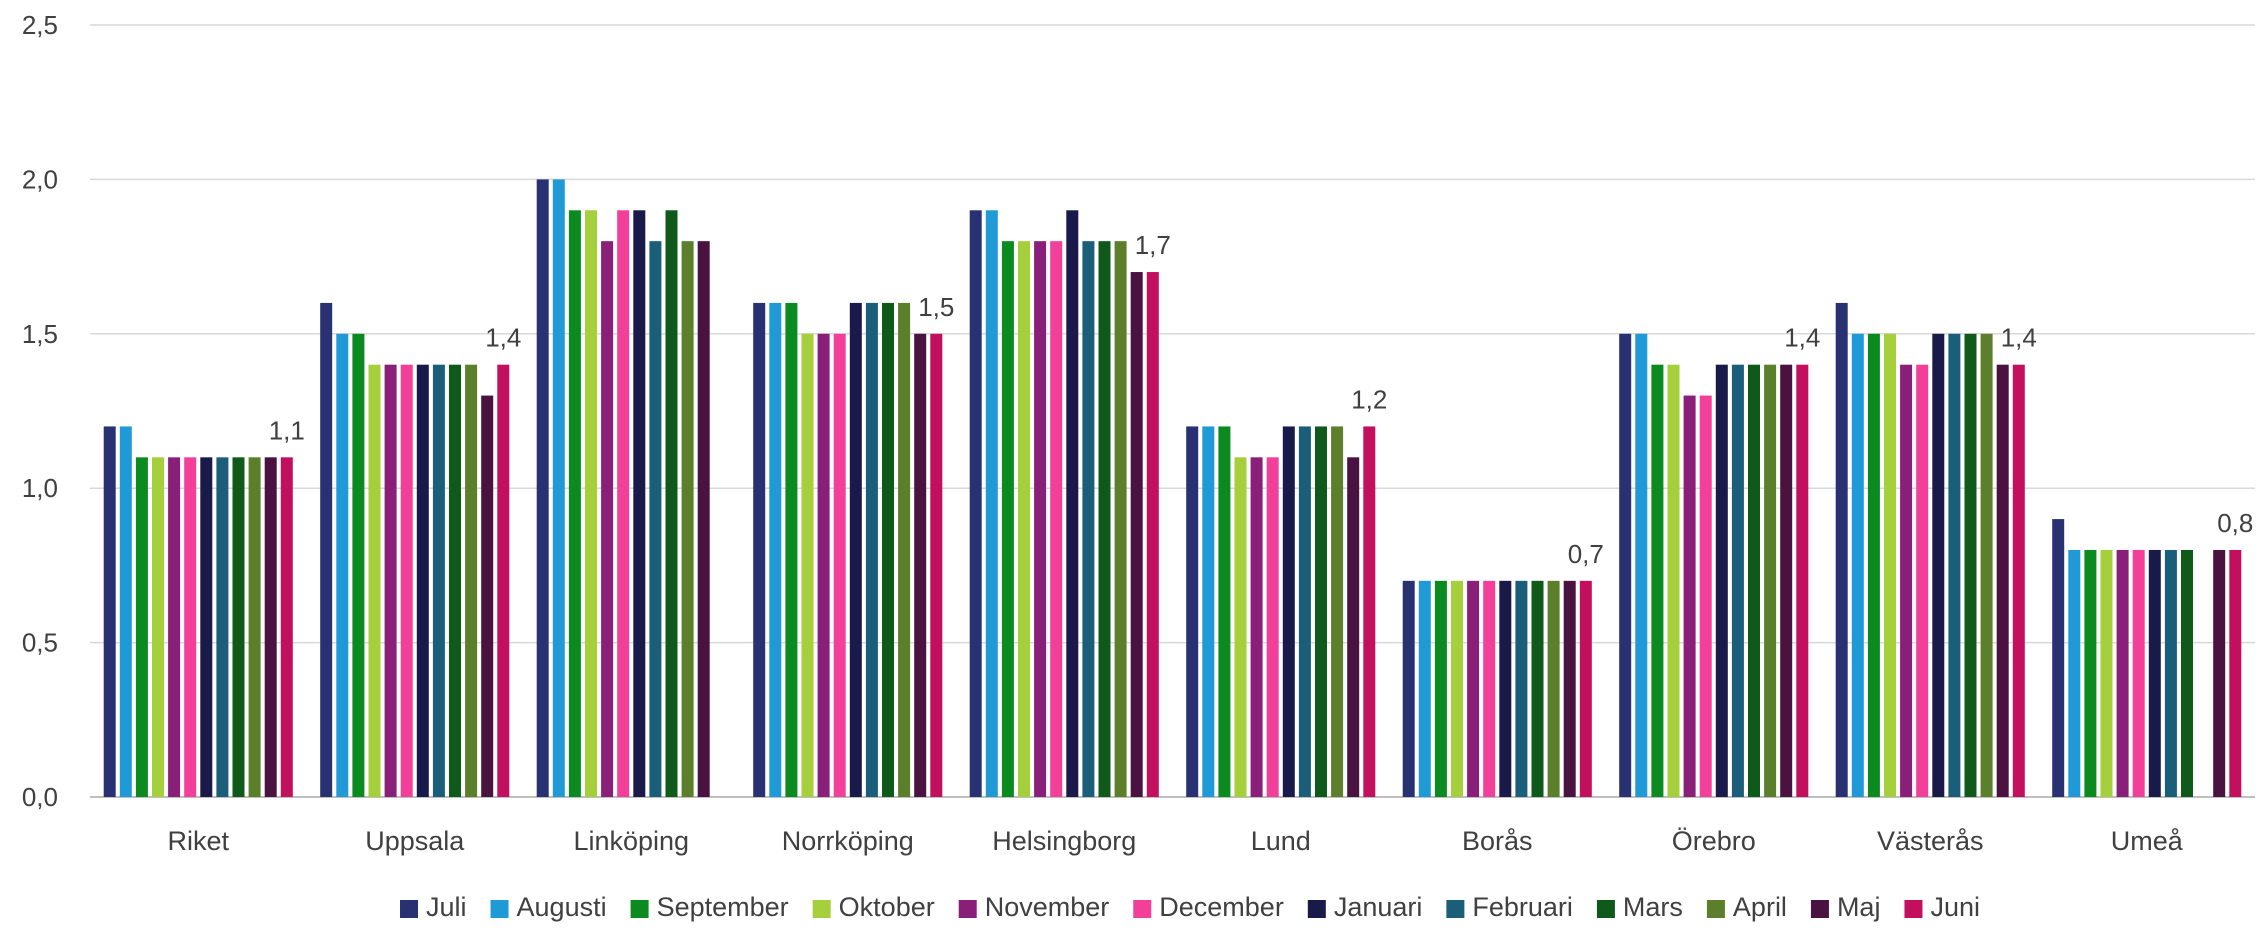 The width and height of the screenshot is (2260, 937). Describe the element at coordinates (40, 411) in the screenshot. I see `y-axis-ticks: 0,0 0,5 1,0 1,5 2,0 2,5` at that location.